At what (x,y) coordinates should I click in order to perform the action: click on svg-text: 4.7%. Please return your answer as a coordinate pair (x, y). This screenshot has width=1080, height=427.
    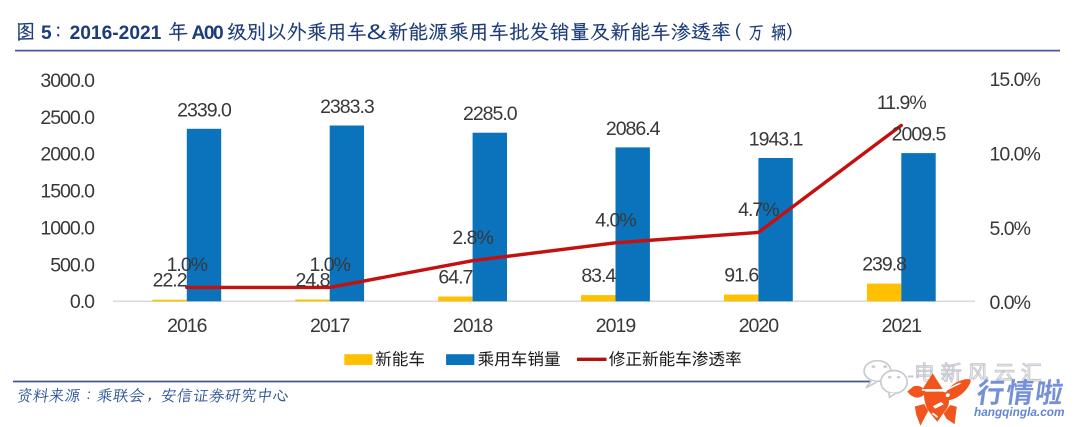
    Looking at the image, I should click on (758, 210).